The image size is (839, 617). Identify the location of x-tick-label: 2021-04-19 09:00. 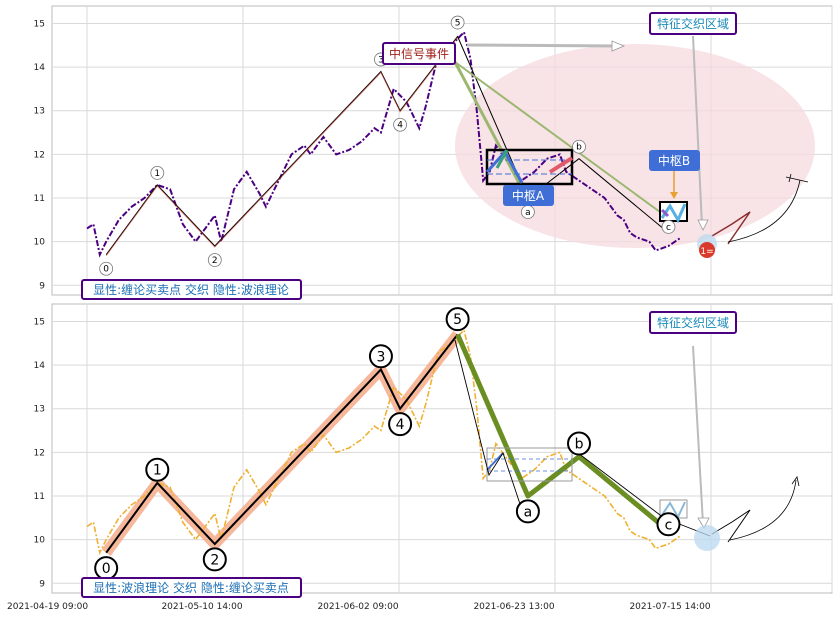
(47, 607).